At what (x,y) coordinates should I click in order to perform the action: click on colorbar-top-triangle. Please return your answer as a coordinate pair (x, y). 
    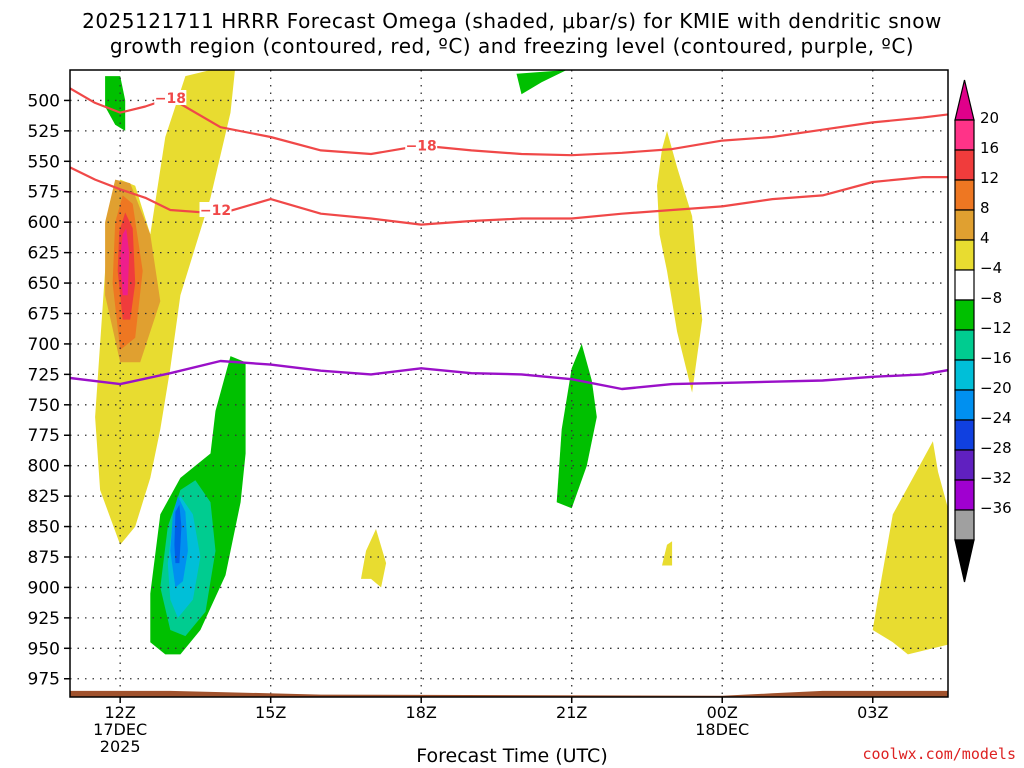
    Looking at the image, I should click on (964, 100).